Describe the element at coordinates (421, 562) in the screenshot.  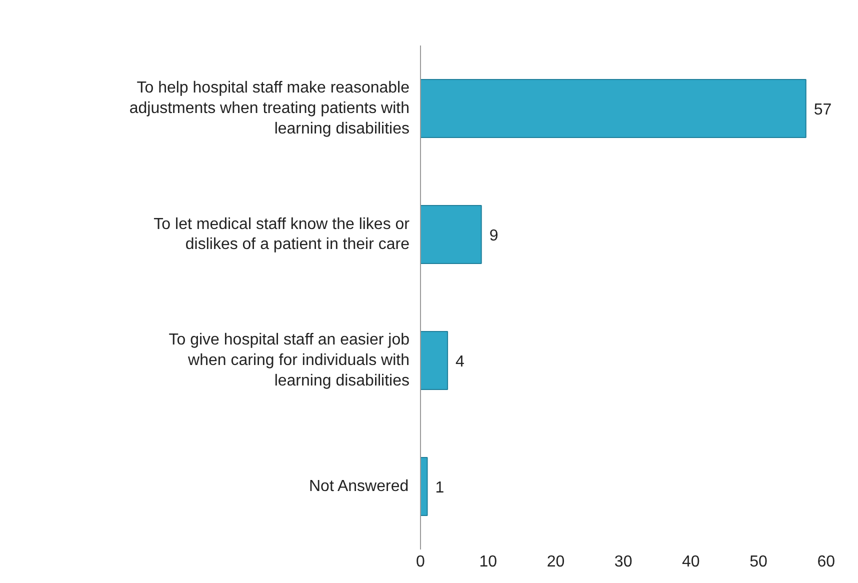
I see `x-tick-label: 0` at that location.